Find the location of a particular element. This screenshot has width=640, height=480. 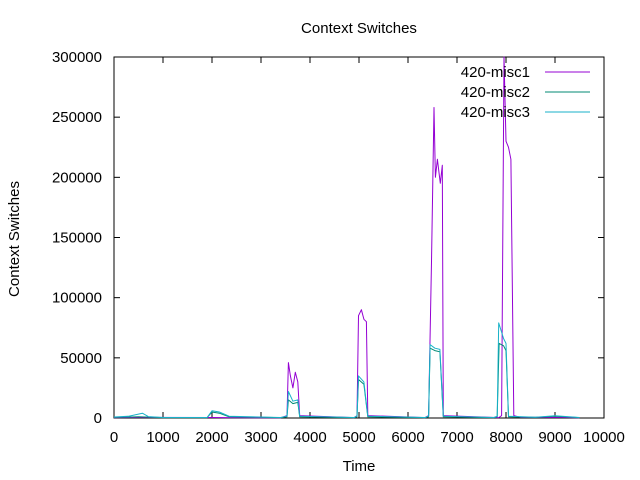

x-tick-label: 1000 is located at coordinates (162, 437).